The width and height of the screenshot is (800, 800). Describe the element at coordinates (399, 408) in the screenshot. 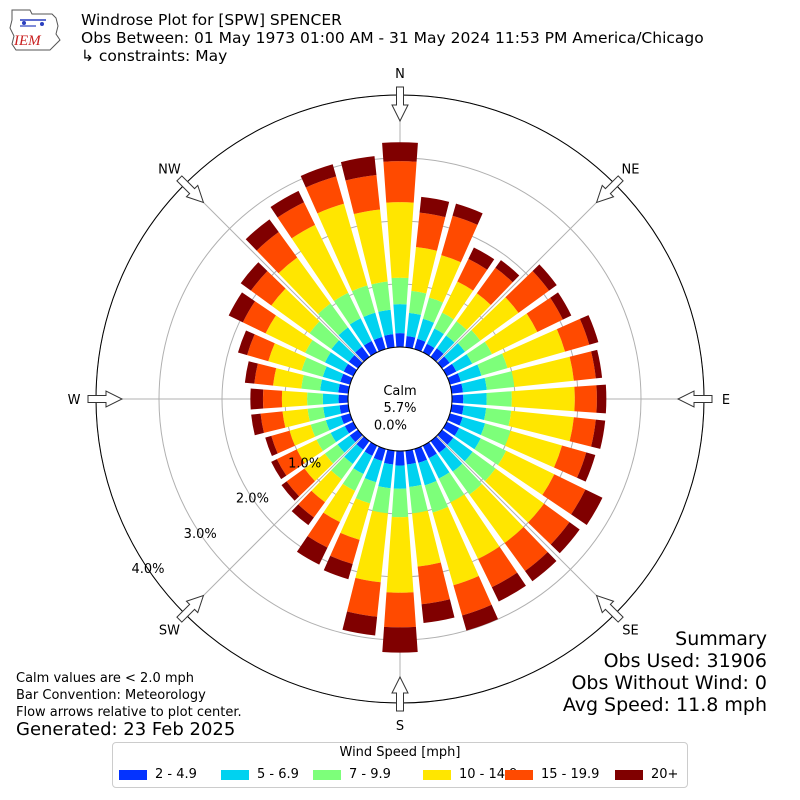

I see `calm-value: 5.7%` at that location.